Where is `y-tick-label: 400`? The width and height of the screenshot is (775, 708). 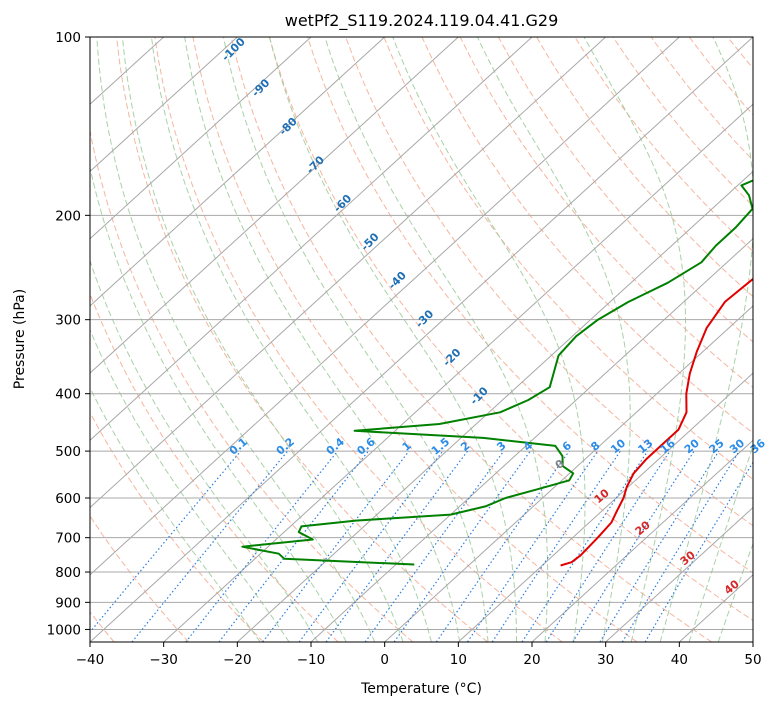
y-tick-label: 400 is located at coordinates (68, 395).